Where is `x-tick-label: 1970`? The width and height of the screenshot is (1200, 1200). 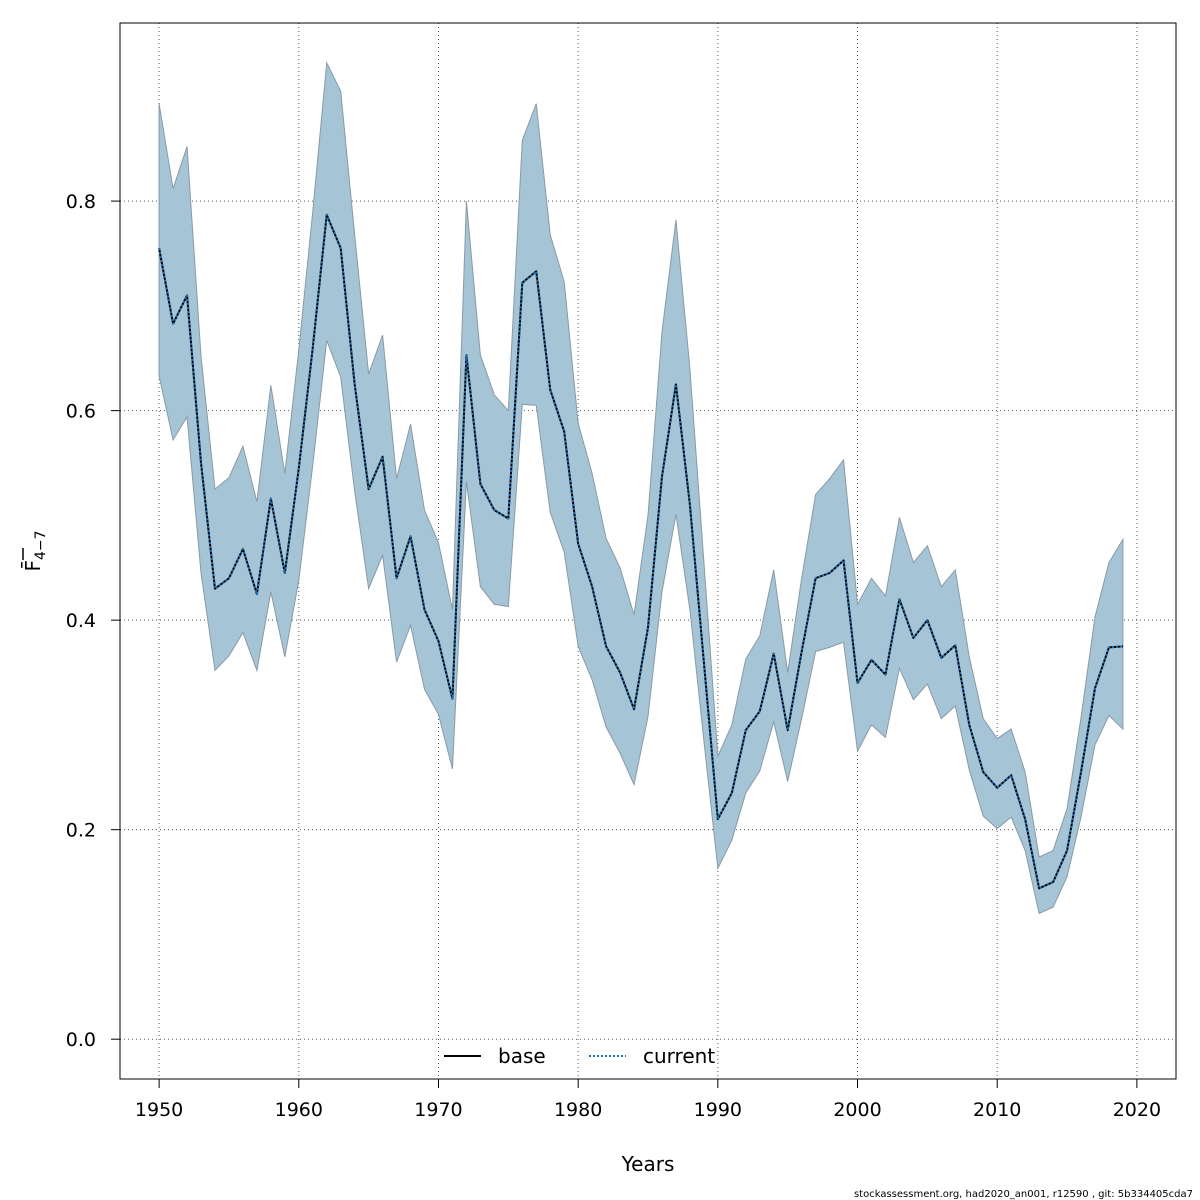
x-tick-label: 1970 is located at coordinates (438, 1110).